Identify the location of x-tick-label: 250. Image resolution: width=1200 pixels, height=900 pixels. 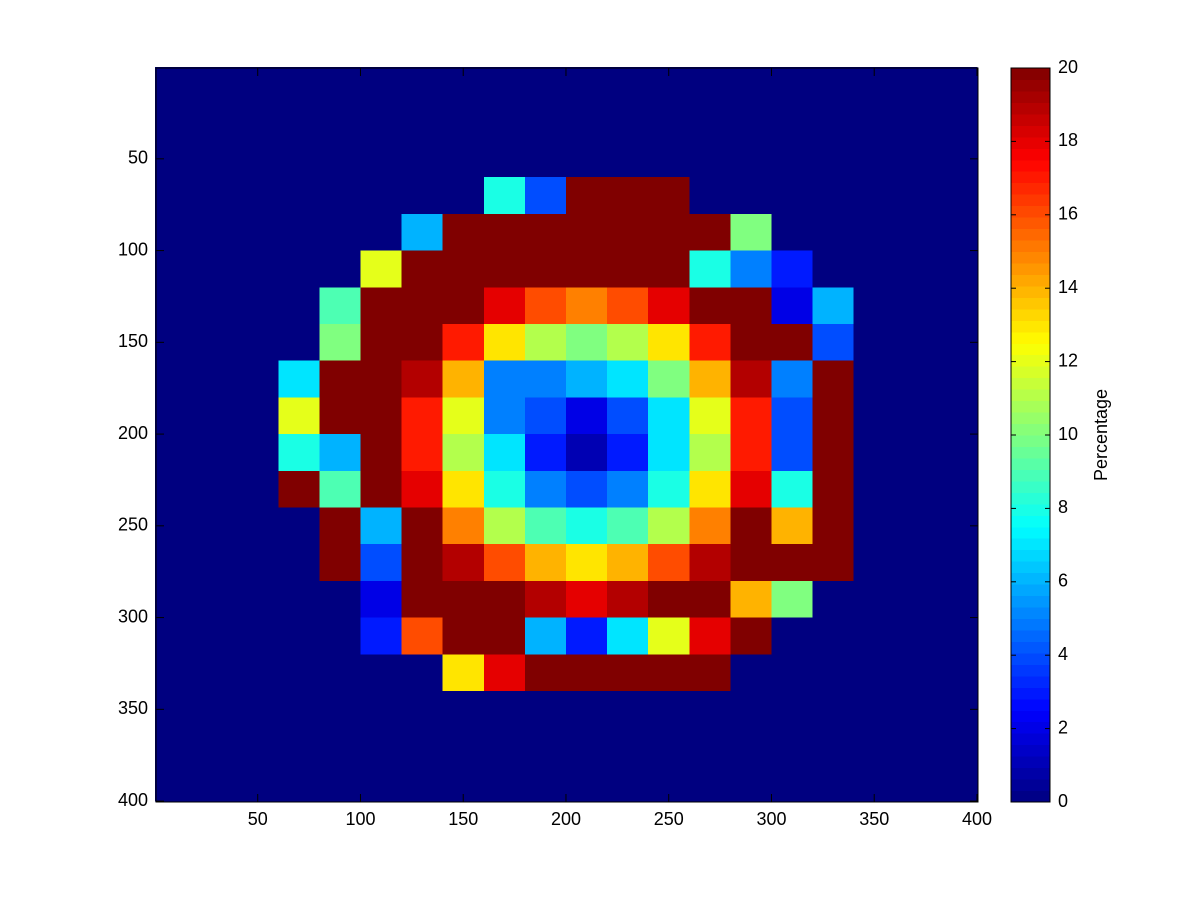
(669, 819).